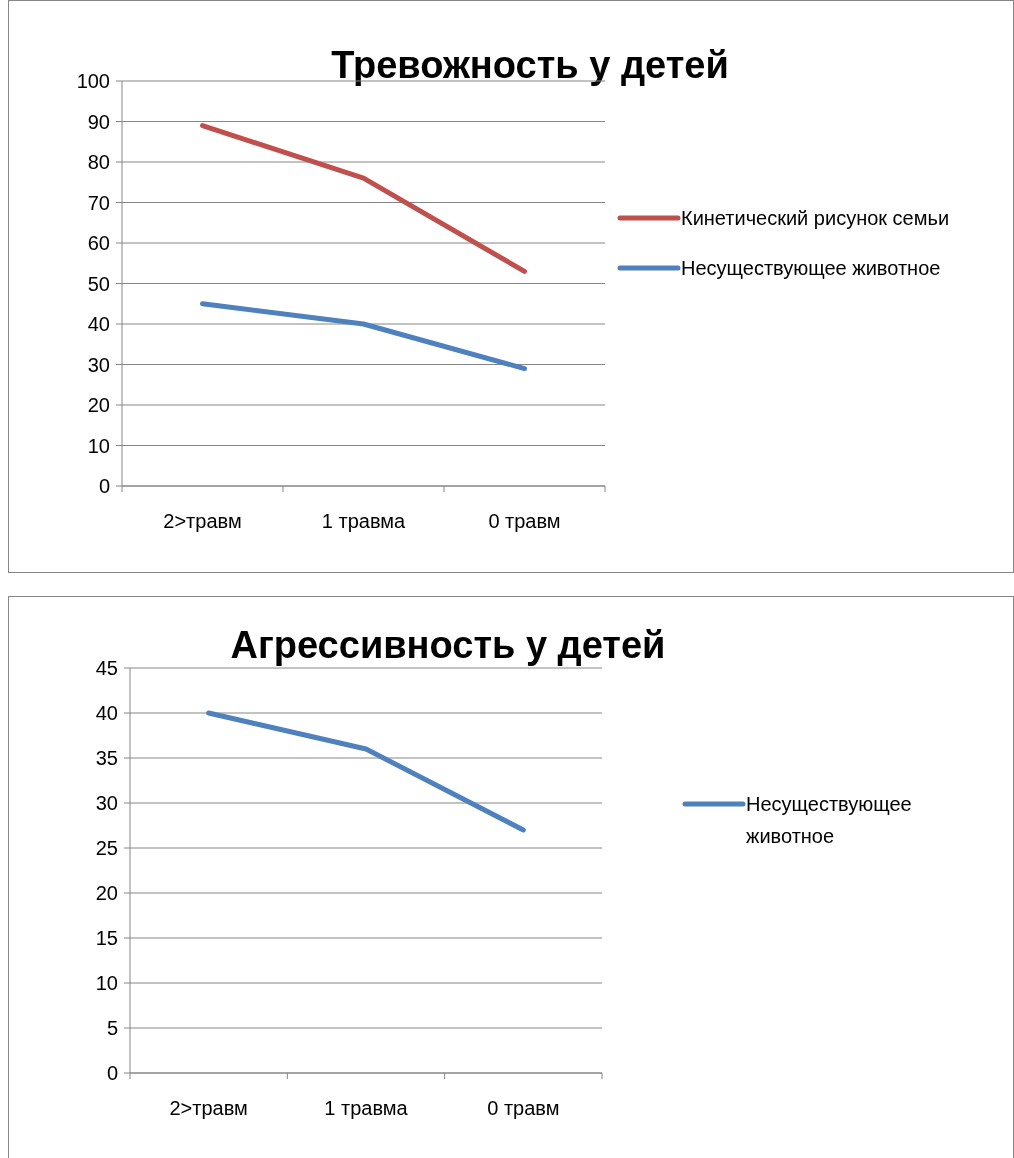 This screenshot has height=1158, width=1014. What do you see at coordinates (98, 121) in the screenshot?
I see `y-tick-label: 90` at bounding box center [98, 121].